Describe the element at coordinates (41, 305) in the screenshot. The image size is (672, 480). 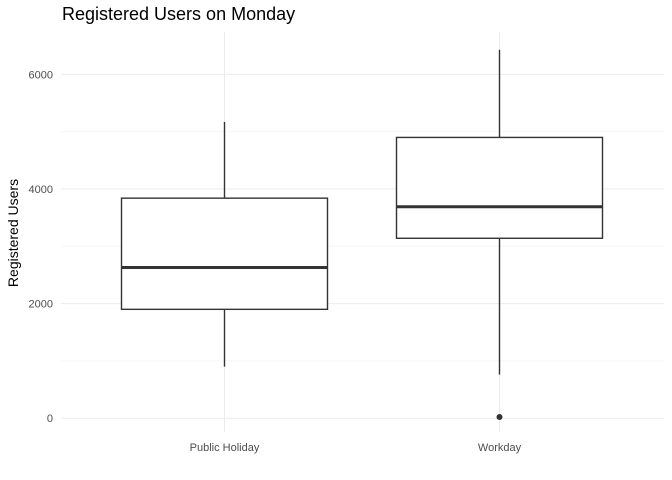
I see `y-tick-label: 2000` at that location.